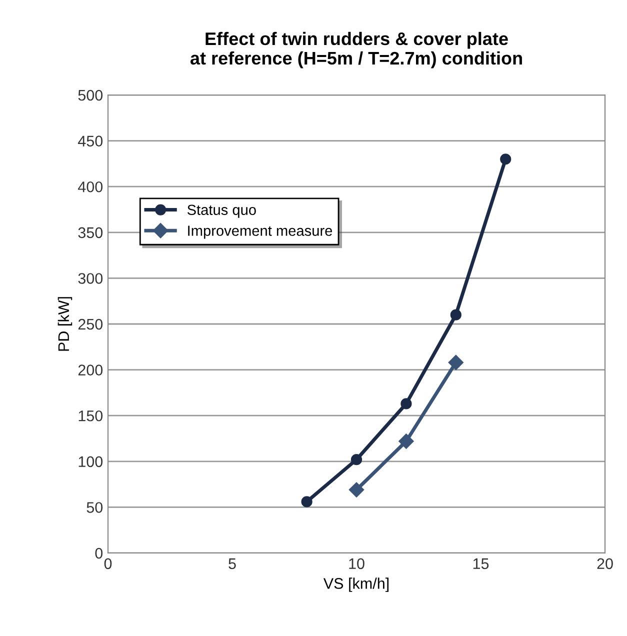 The image size is (627, 636). Describe the element at coordinates (90, 232) in the screenshot. I see `y-tick-label: 350` at that location.